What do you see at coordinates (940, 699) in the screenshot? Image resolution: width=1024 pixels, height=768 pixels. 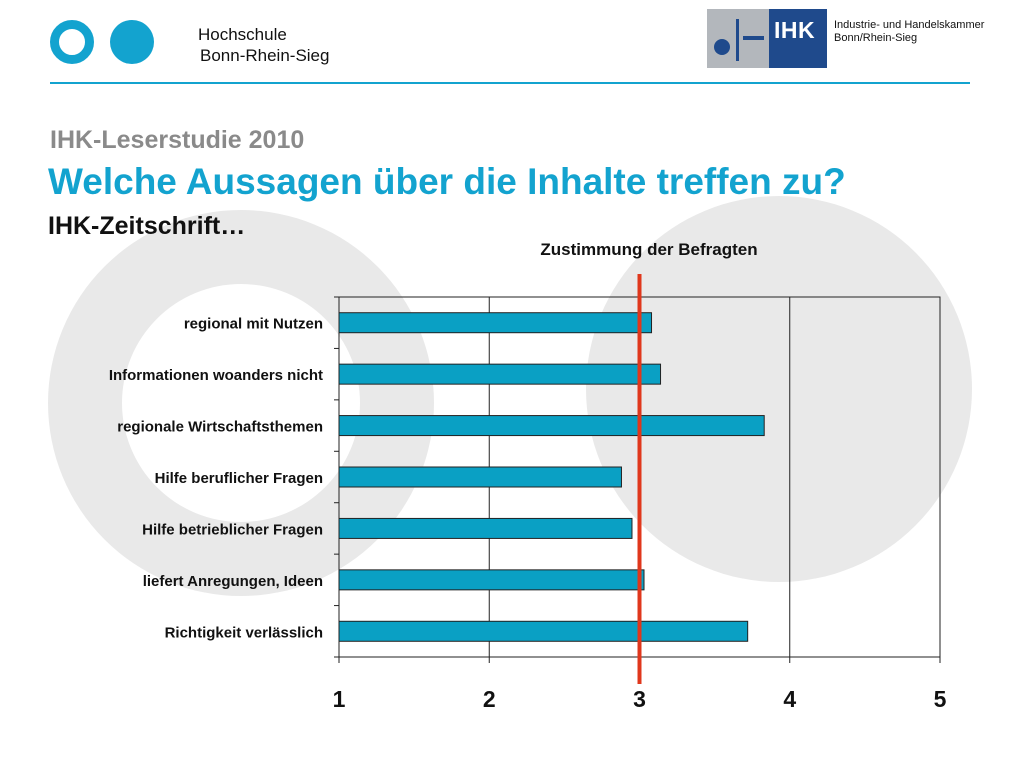 I see `x-tick-label: 5` at bounding box center [940, 699].